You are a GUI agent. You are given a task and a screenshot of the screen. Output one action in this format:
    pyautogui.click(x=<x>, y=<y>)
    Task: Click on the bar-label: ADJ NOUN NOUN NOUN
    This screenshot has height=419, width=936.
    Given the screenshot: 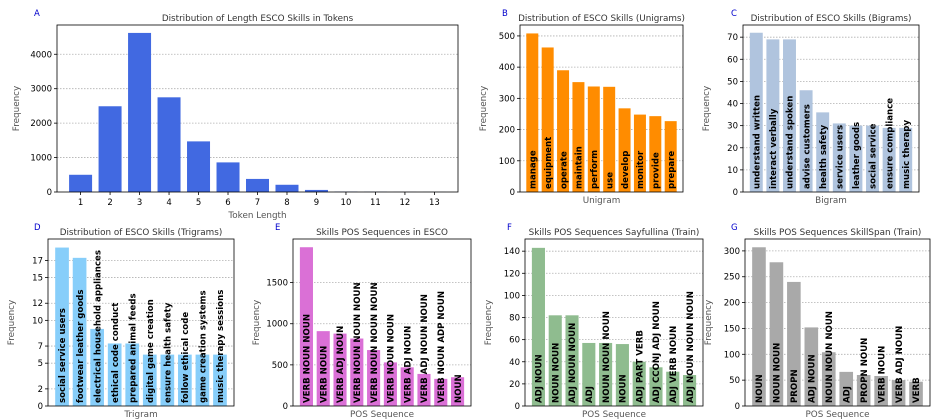 What is the action you would take?
    pyautogui.click(x=691, y=347)
    